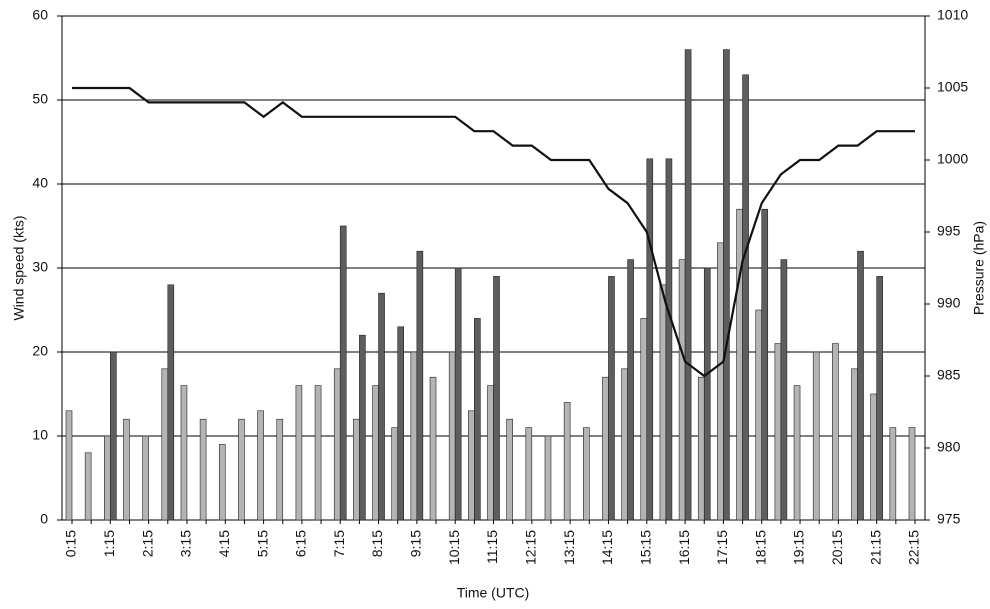 The image size is (990, 609). What do you see at coordinates (454, 547) in the screenshot?
I see `x-tick-label: 10:15` at bounding box center [454, 547].